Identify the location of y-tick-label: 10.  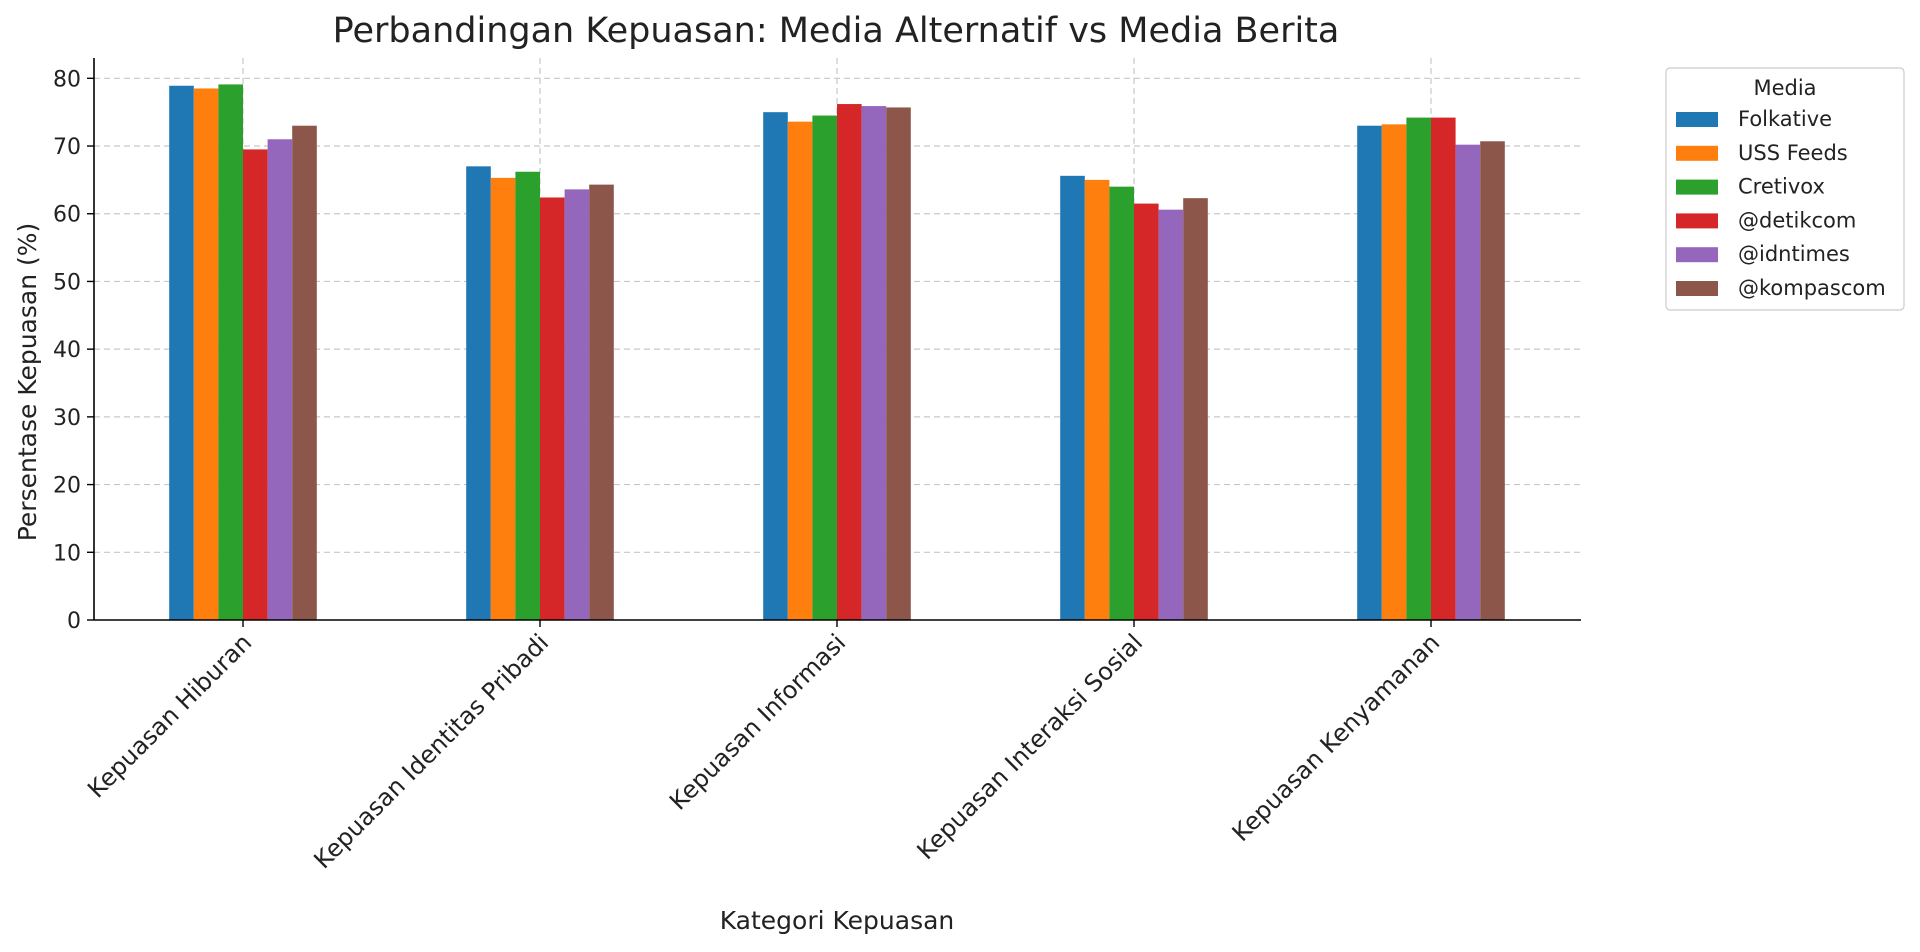
(67, 553).